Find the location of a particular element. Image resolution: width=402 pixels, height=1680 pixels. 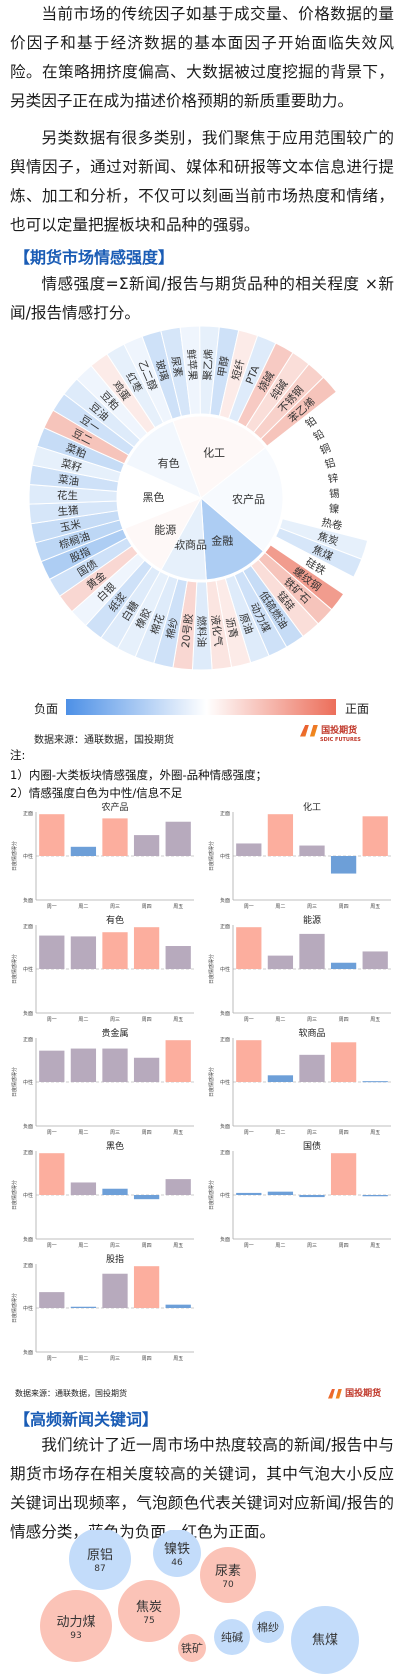

bar-tick-2-0: 正面 is located at coordinates (28, 927).